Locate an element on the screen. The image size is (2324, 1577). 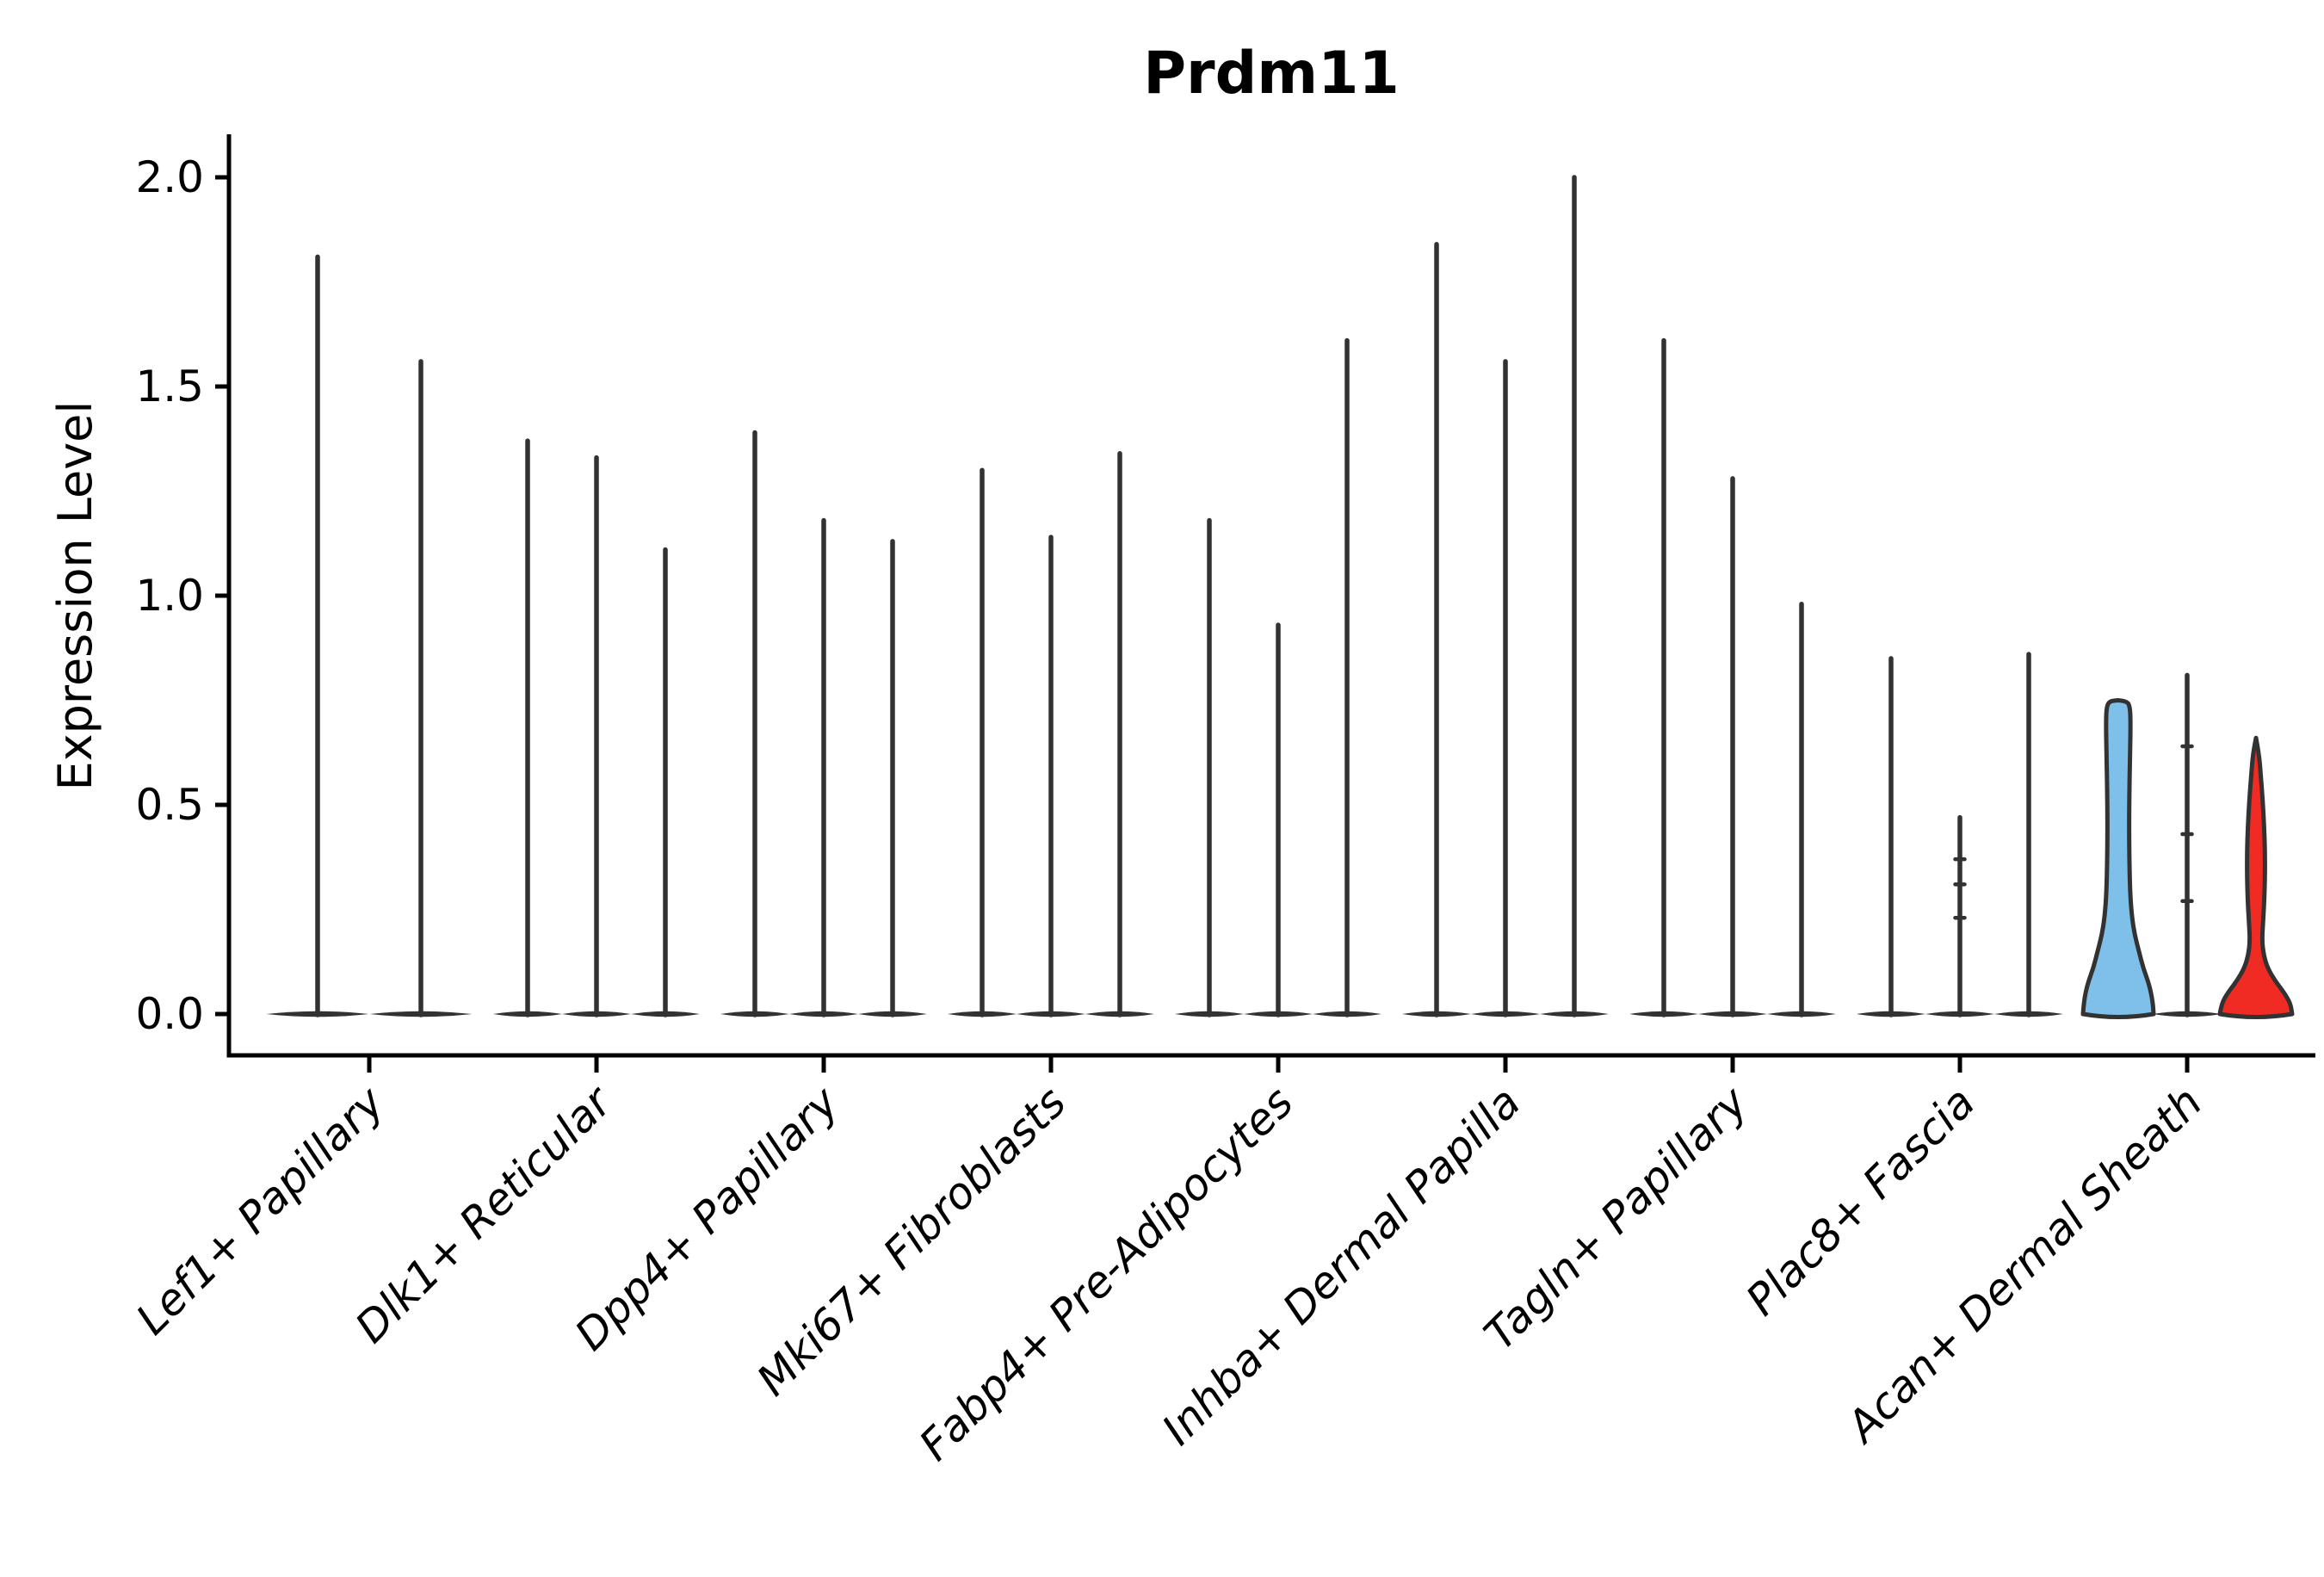
x-tick-label: Plac8+ Fascia is located at coordinates (1861, 1201).